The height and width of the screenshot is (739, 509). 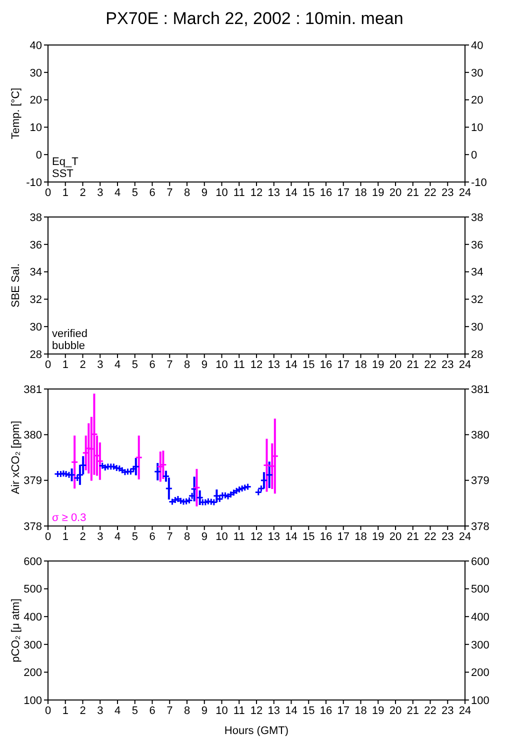 What do you see at coordinates (360, 710) in the screenshot?
I see `x-tick-label: 18` at bounding box center [360, 710].